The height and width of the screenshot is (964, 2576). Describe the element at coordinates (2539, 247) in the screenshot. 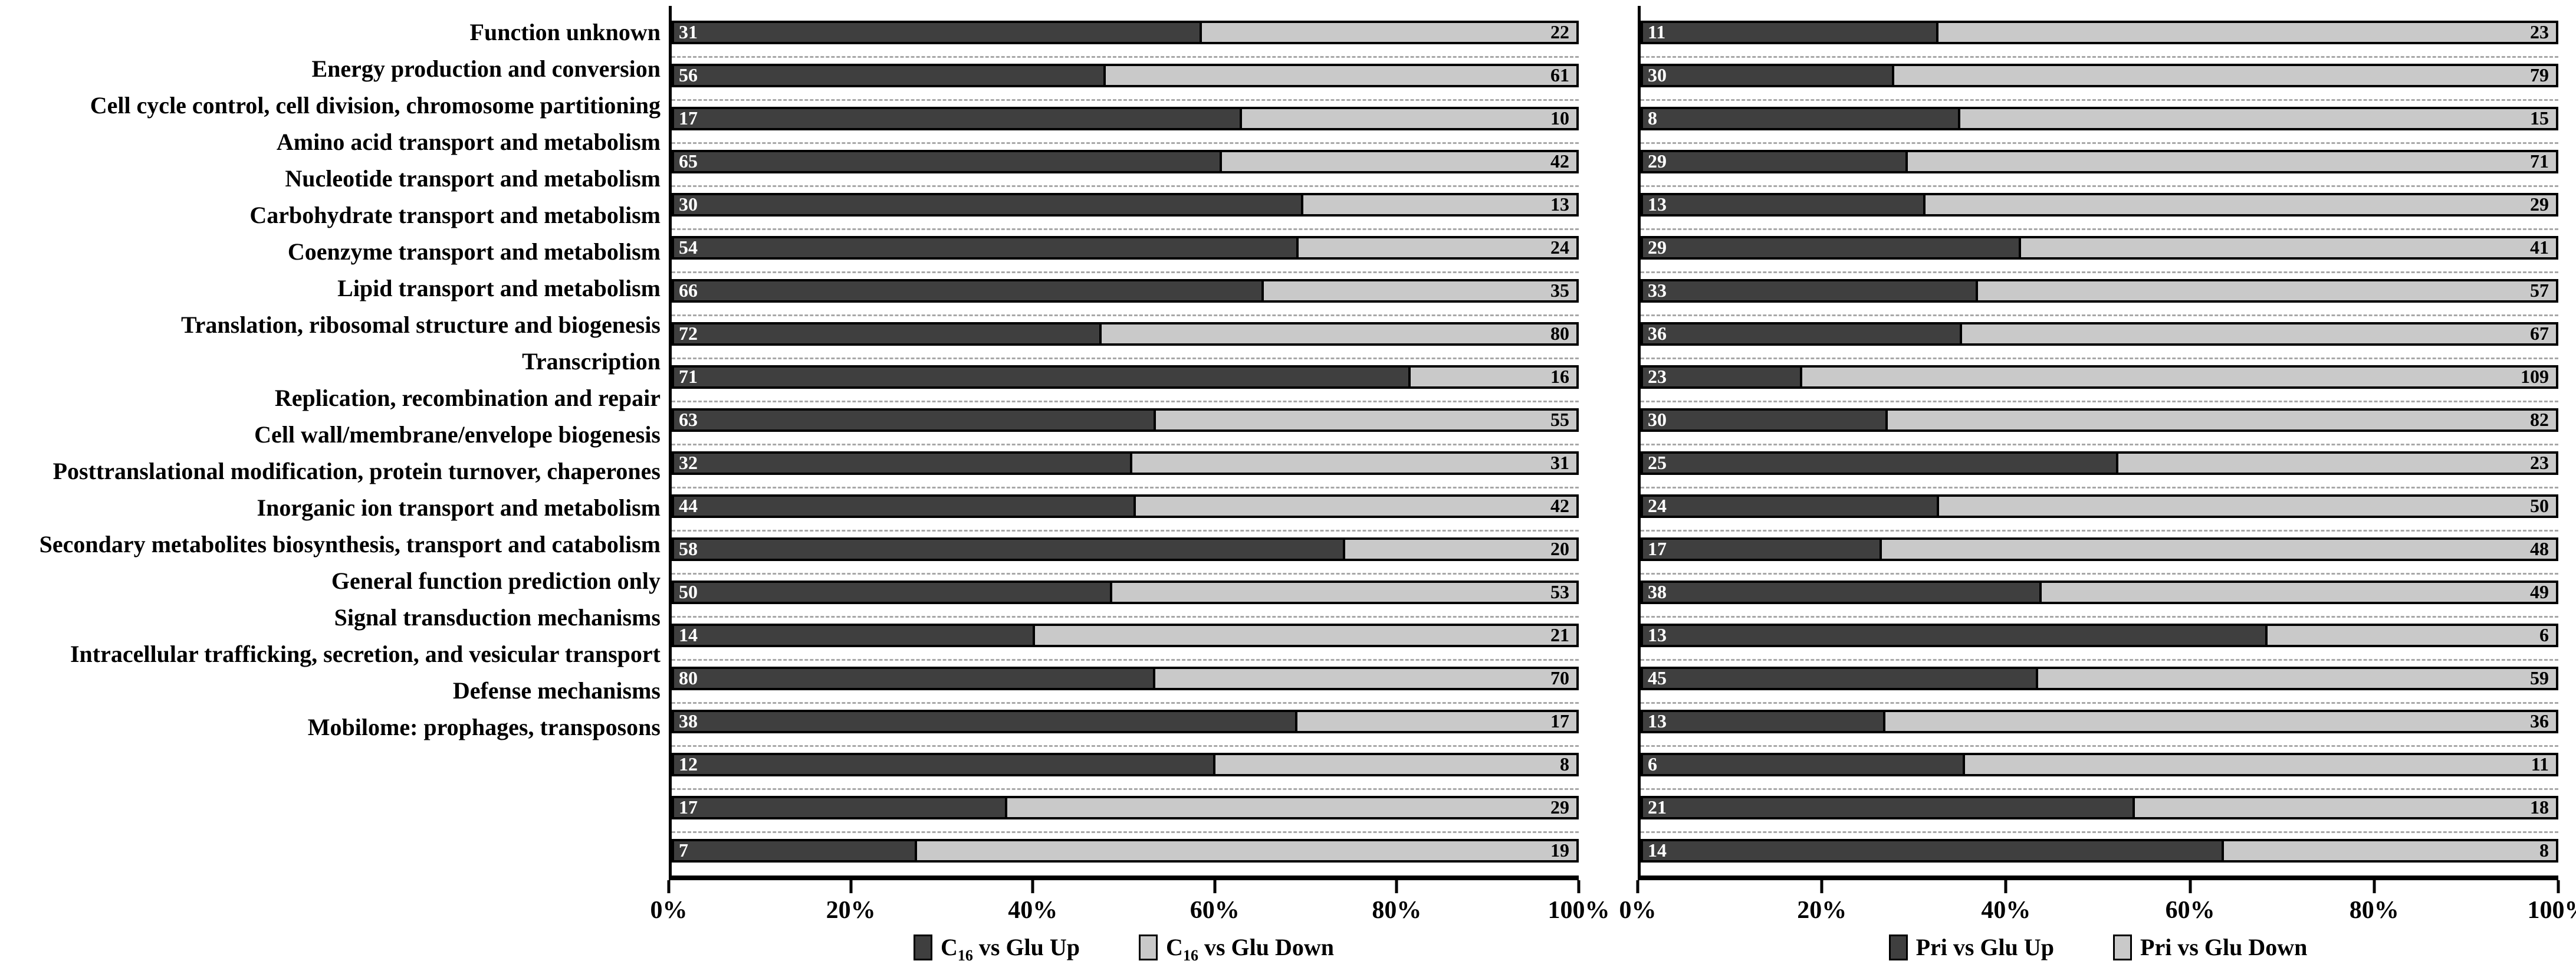

I see `down-value-label: 41` at that location.